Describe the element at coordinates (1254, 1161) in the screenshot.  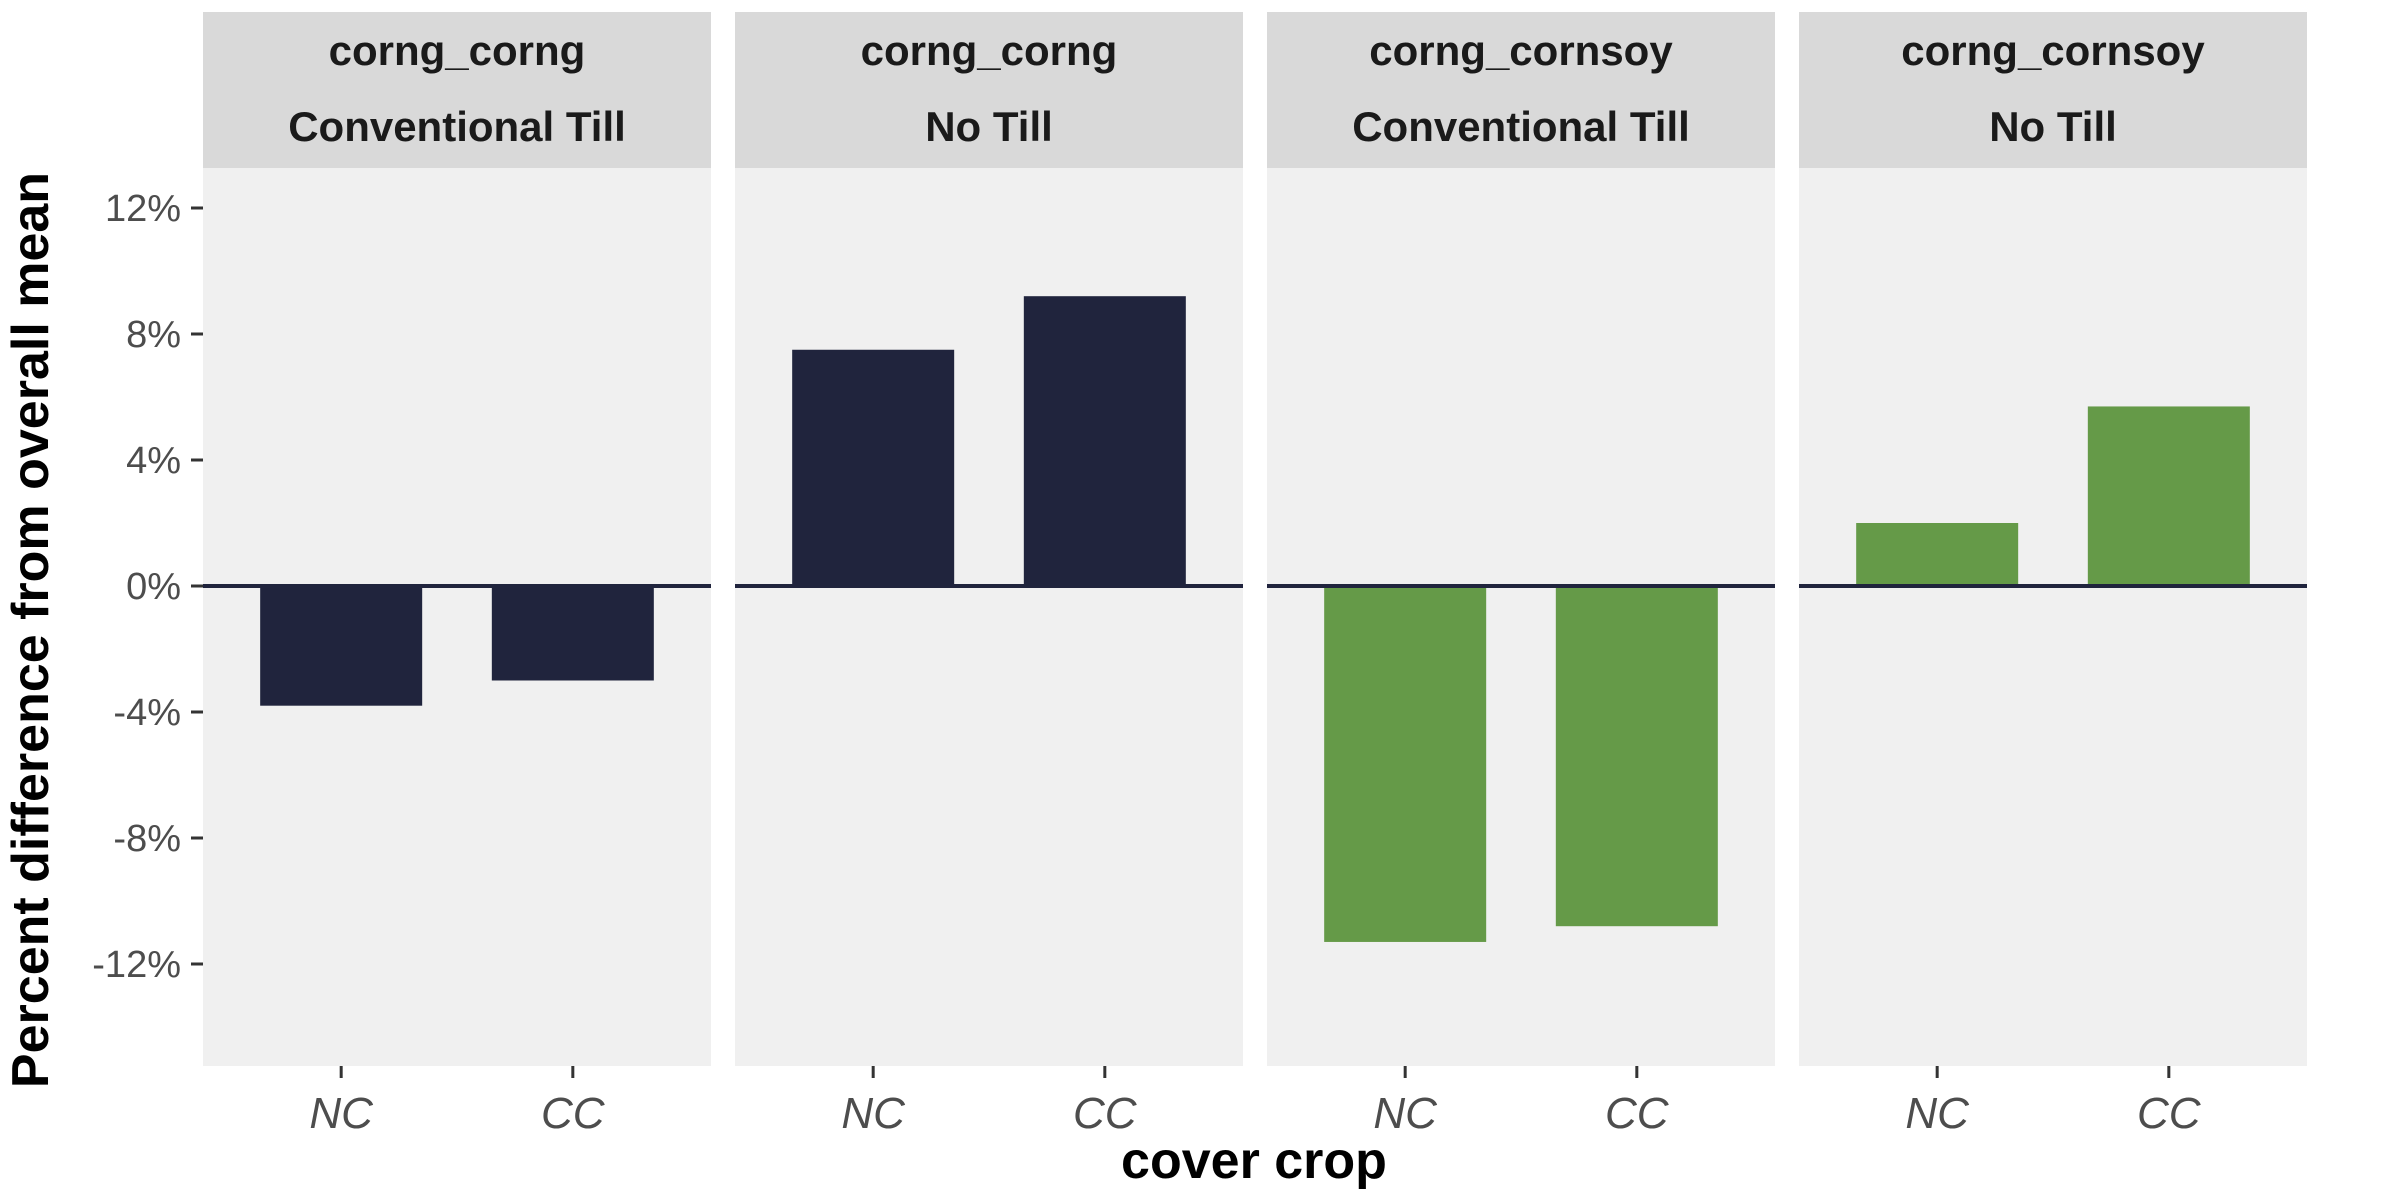
I see `x-axis-title: cover crop` at that location.